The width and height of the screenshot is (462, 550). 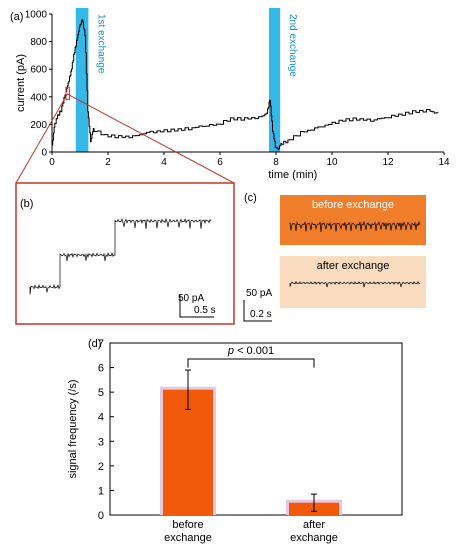 What do you see at coordinates (187, 525) in the screenshot?
I see `category-label-before-1: before` at bounding box center [187, 525].